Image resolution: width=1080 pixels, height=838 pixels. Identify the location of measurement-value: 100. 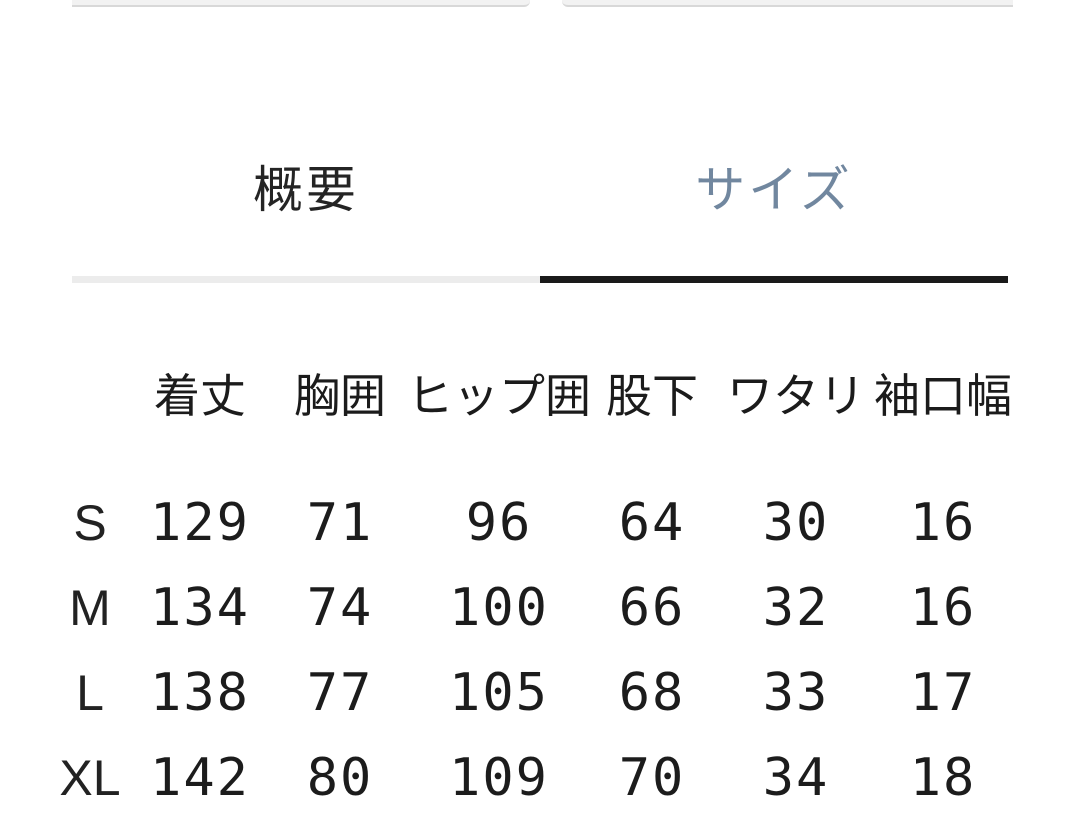
(499, 607).